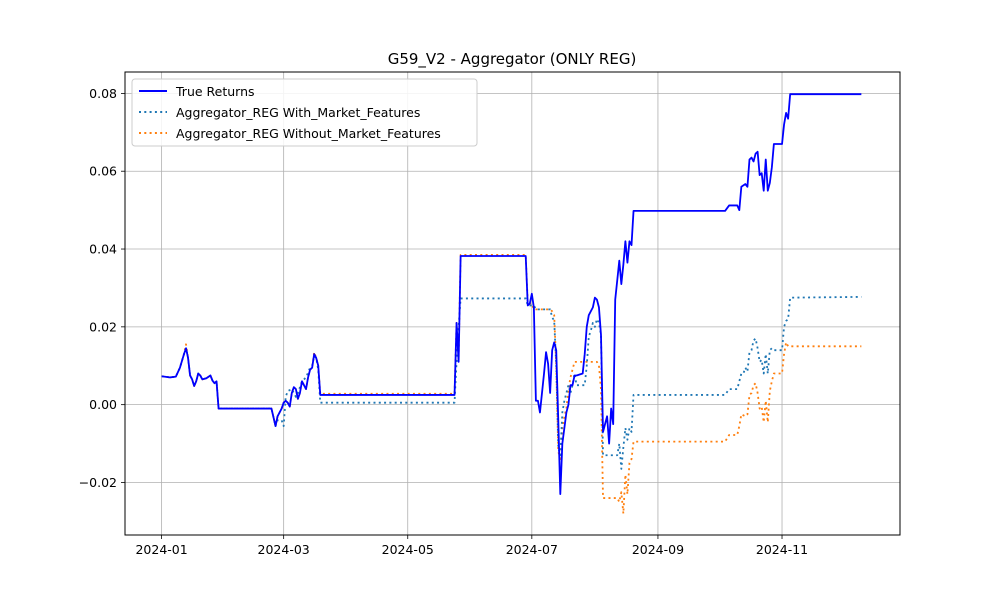 This screenshot has height=604, width=1000. I want to click on legend-box, so click(304, 112).